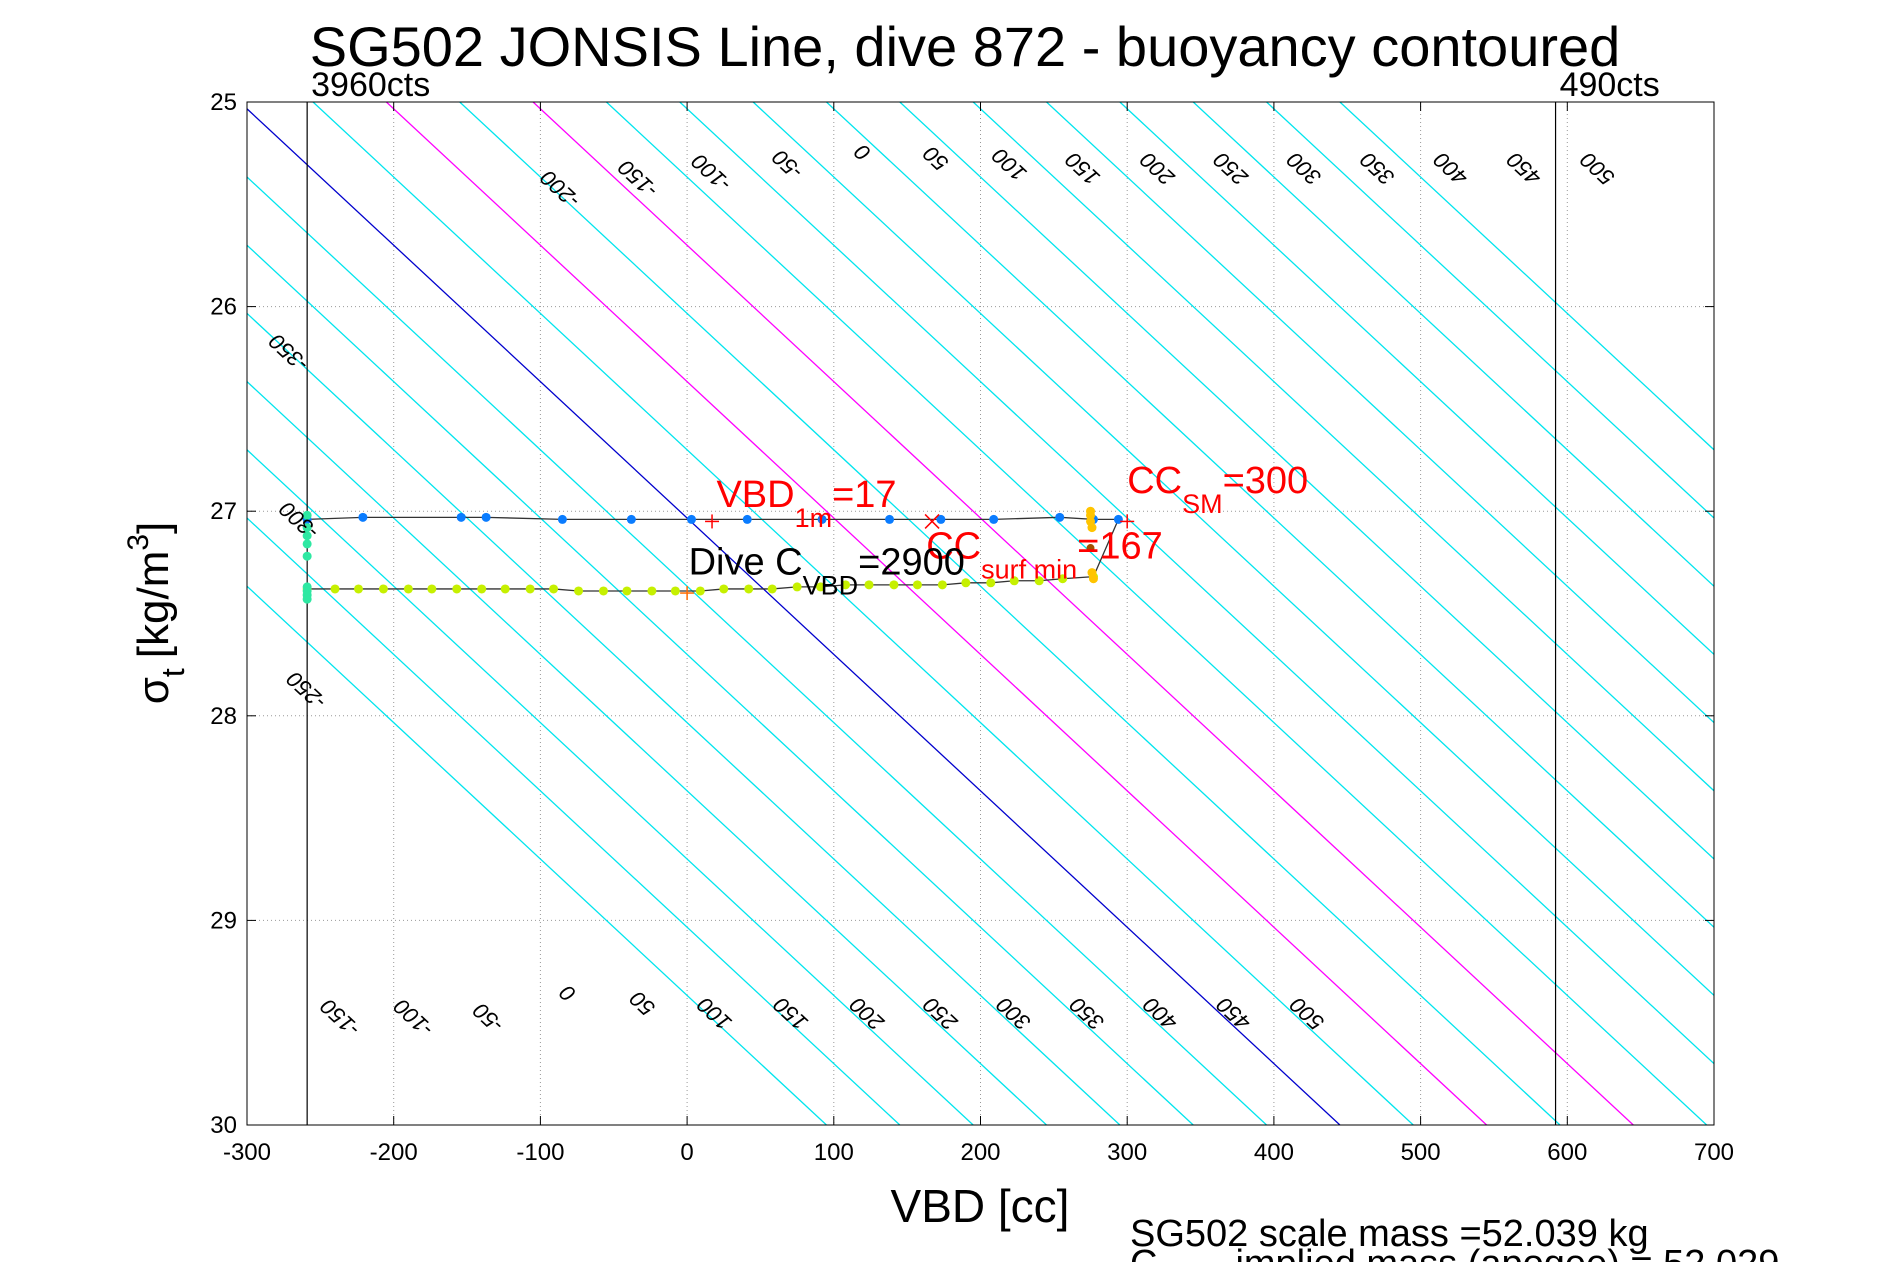  I want to click on svg-text:σt[kg/m3]: σt [kg/m3], so click(156, 613).